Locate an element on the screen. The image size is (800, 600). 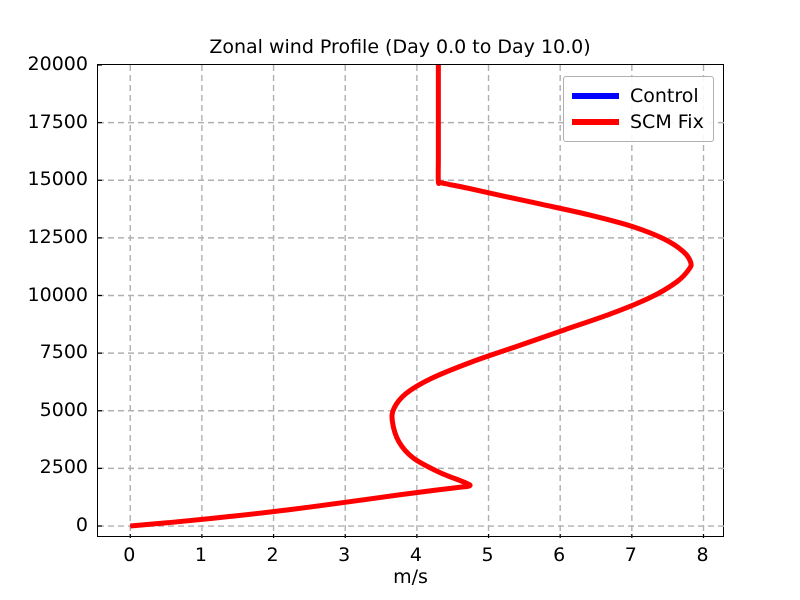
legend-item: SCM Fix is located at coordinates (638, 122).